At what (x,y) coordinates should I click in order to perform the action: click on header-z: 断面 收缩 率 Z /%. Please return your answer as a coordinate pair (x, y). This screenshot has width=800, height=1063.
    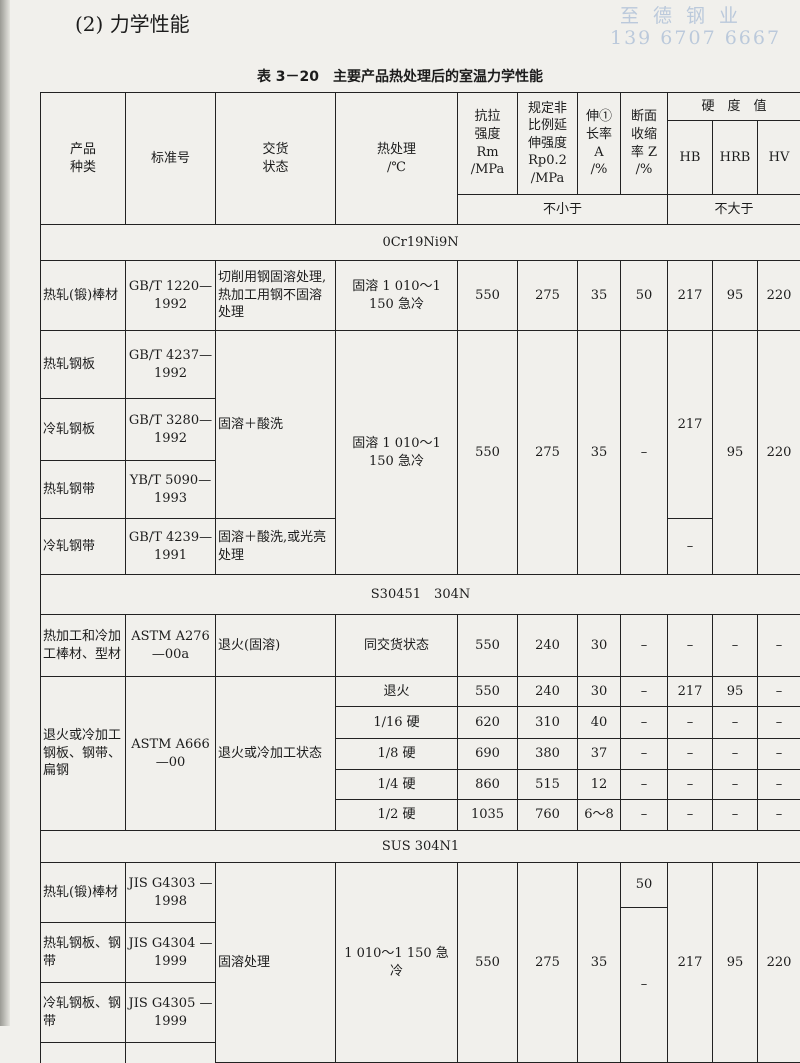
    Looking at the image, I should click on (644, 144).